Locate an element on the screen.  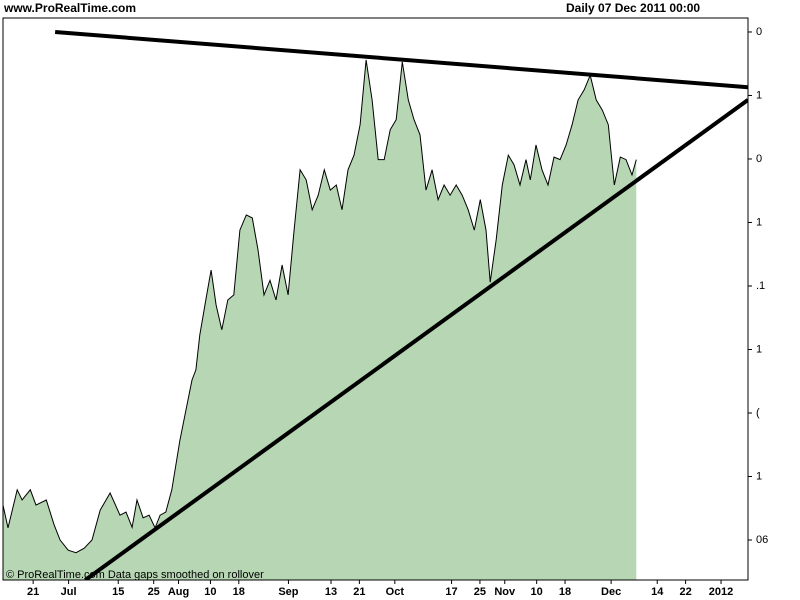
trendline is located at coordinates (401, 59).